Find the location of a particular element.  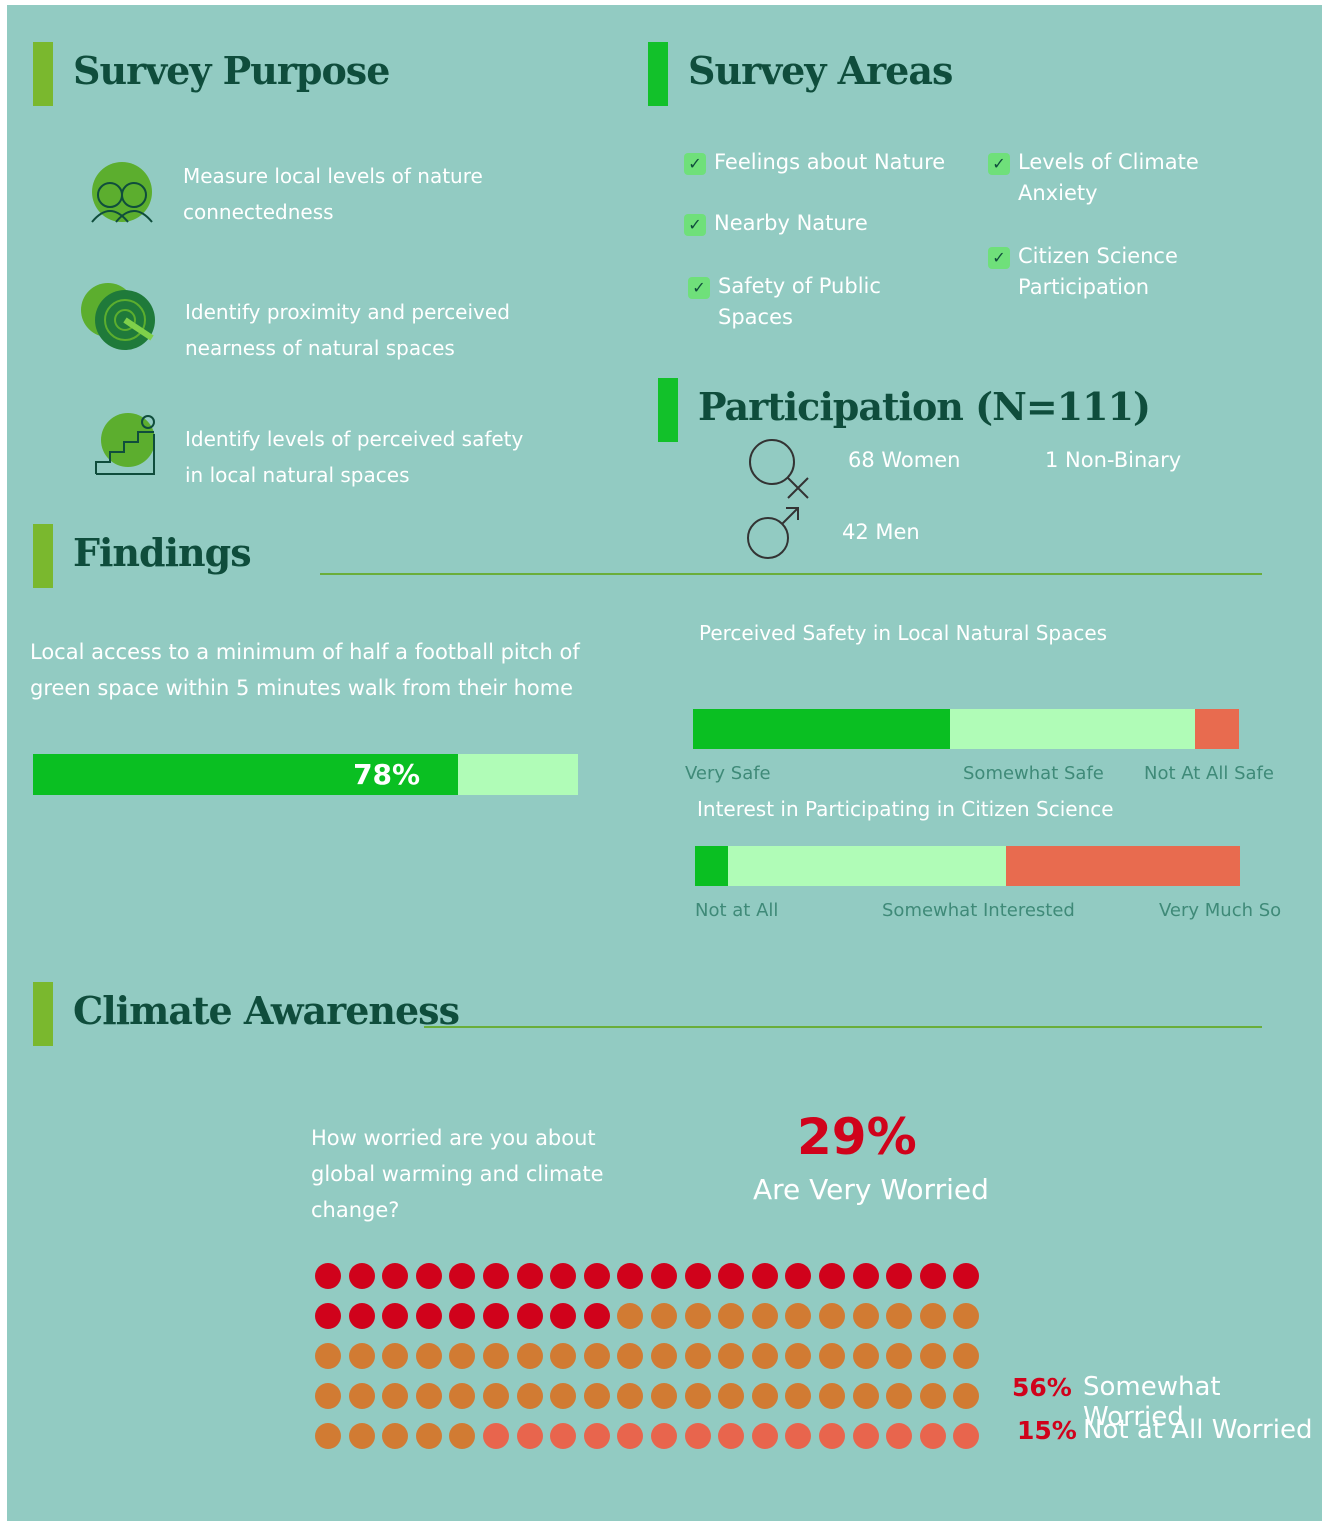

legend-label: Somewhat Worried is located at coordinates (1152, 1402).